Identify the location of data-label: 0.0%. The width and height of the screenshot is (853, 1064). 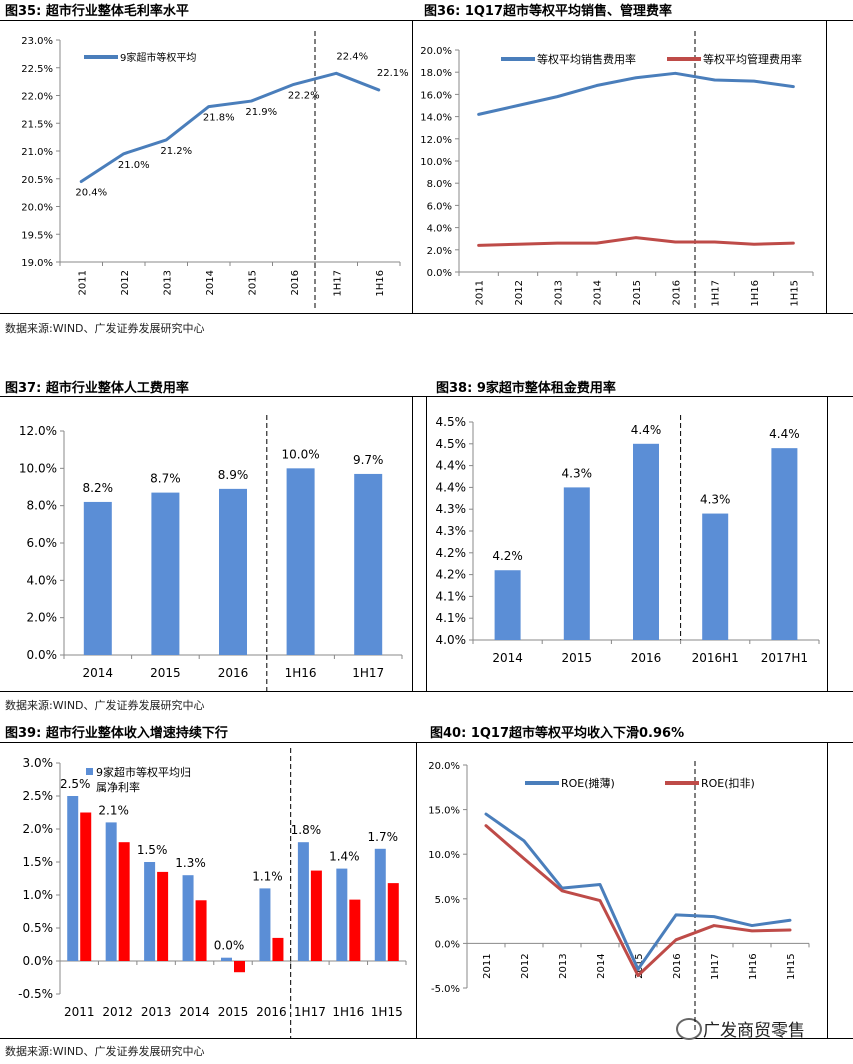
(229, 946).